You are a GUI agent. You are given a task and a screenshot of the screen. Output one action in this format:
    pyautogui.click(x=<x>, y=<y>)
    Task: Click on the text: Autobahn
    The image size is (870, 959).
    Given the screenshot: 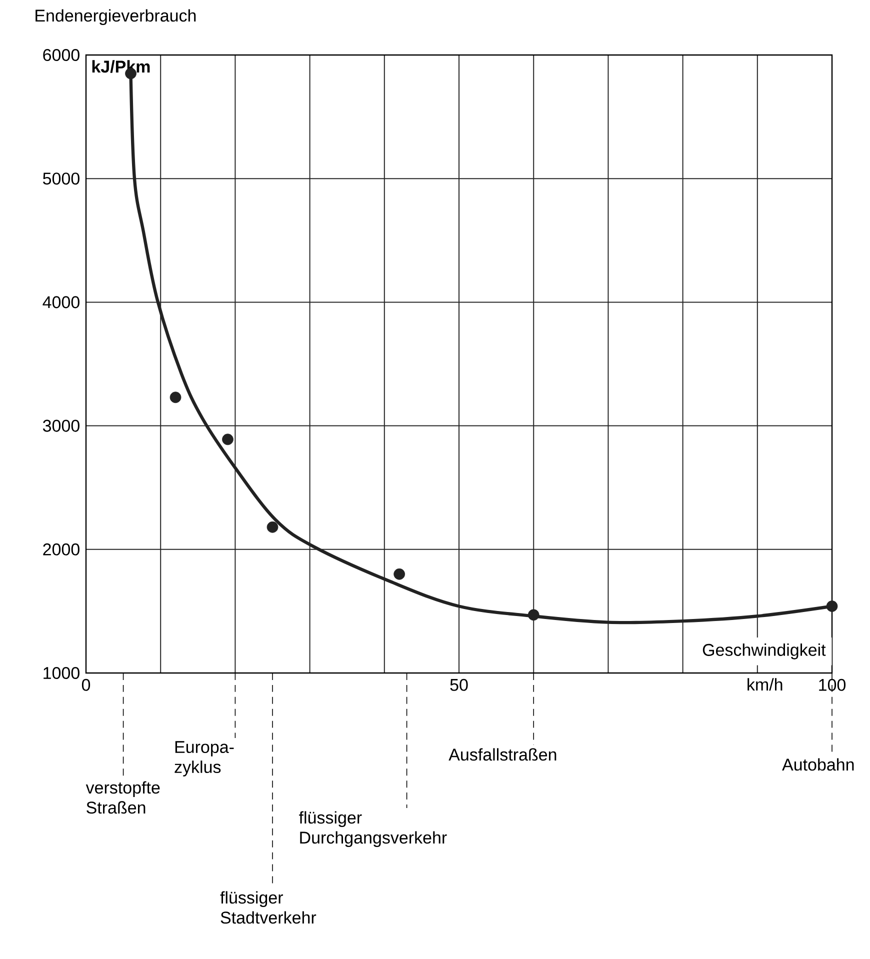 What is the action you would take?
    pyautogui.click(x=818, y=764)
    